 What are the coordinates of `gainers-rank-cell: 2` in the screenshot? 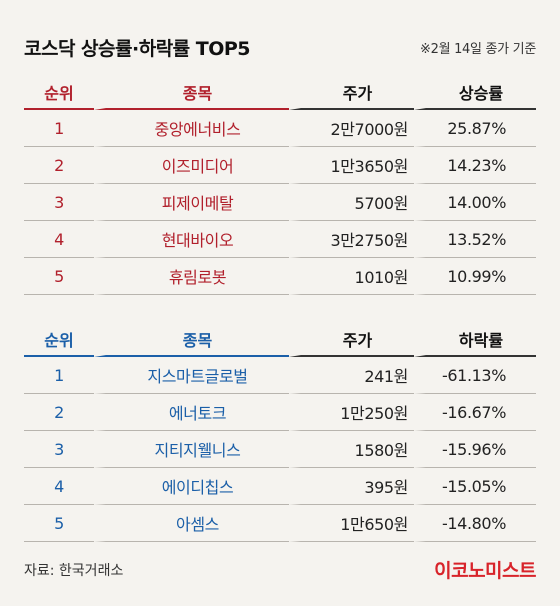 It's located at (59, 165).